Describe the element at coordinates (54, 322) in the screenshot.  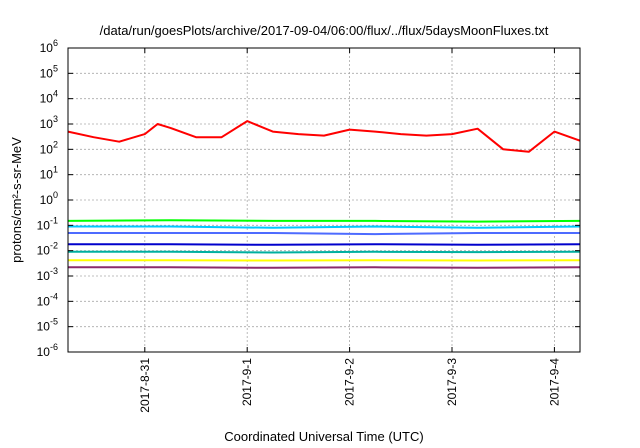
I see `y-tick-exponent: -5` at that location.